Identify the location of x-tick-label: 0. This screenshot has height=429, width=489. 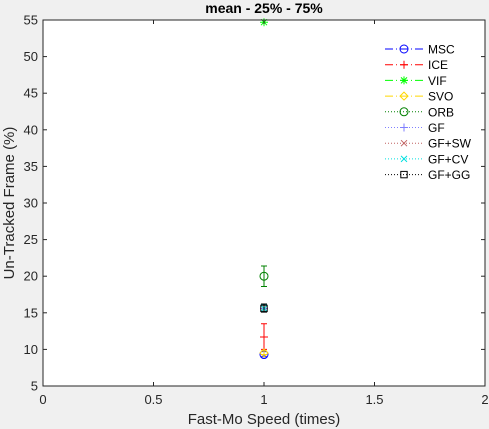
(42, 399).